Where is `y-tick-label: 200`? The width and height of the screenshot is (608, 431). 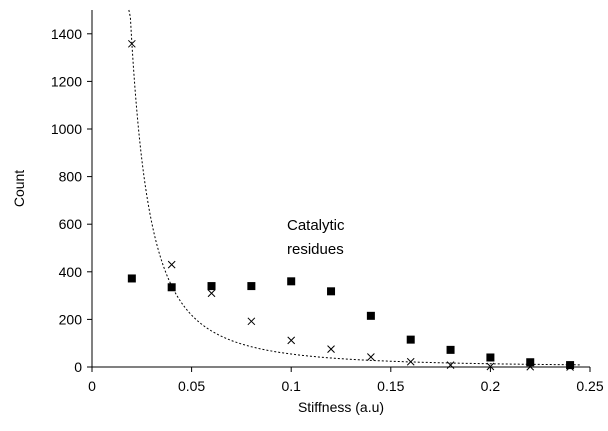
y-tick-label: 200 is located at coordinates (71, 319).